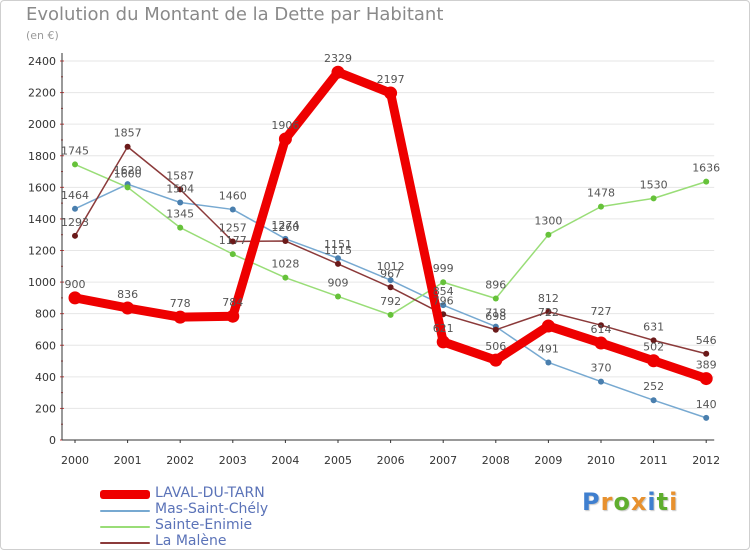  What do you see at coordinates (180, 303) in the screenshot?
I see `data-label: 778` at bounding box center [180, 303].